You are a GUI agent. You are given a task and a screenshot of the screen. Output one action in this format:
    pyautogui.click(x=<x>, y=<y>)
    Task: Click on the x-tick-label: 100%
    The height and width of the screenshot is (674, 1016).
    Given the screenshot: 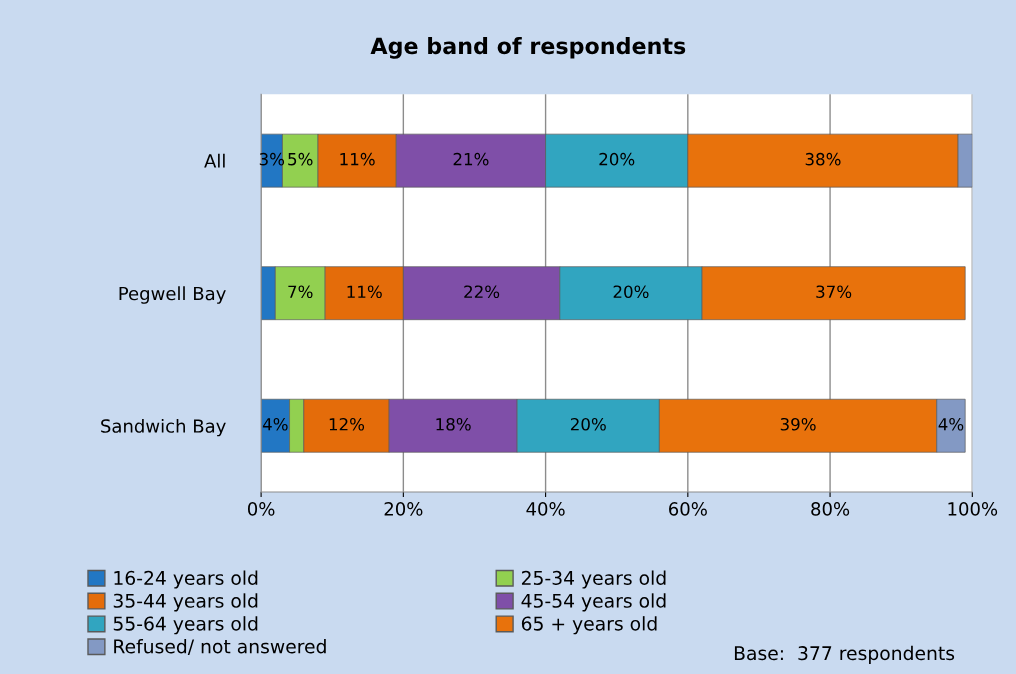 What is the action you would take?
    pyautogui.click(x=973, y=509)
    